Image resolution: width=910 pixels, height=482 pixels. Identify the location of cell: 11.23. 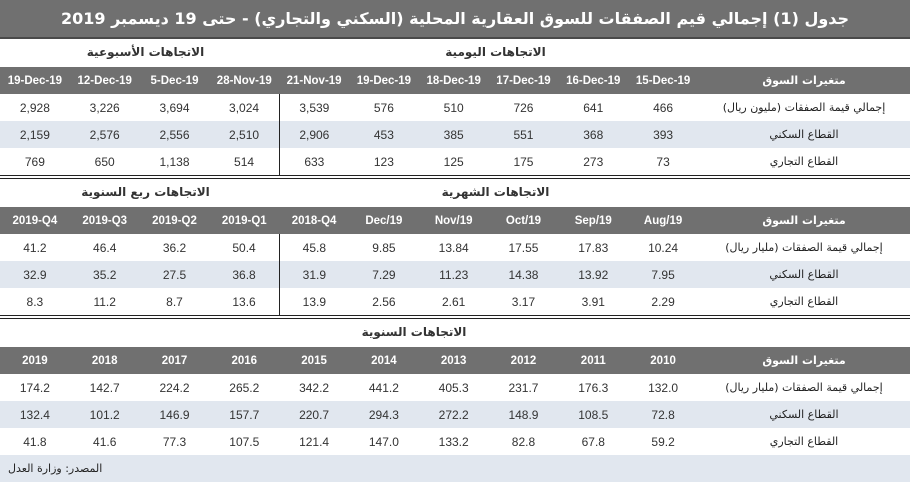
(453, 274).